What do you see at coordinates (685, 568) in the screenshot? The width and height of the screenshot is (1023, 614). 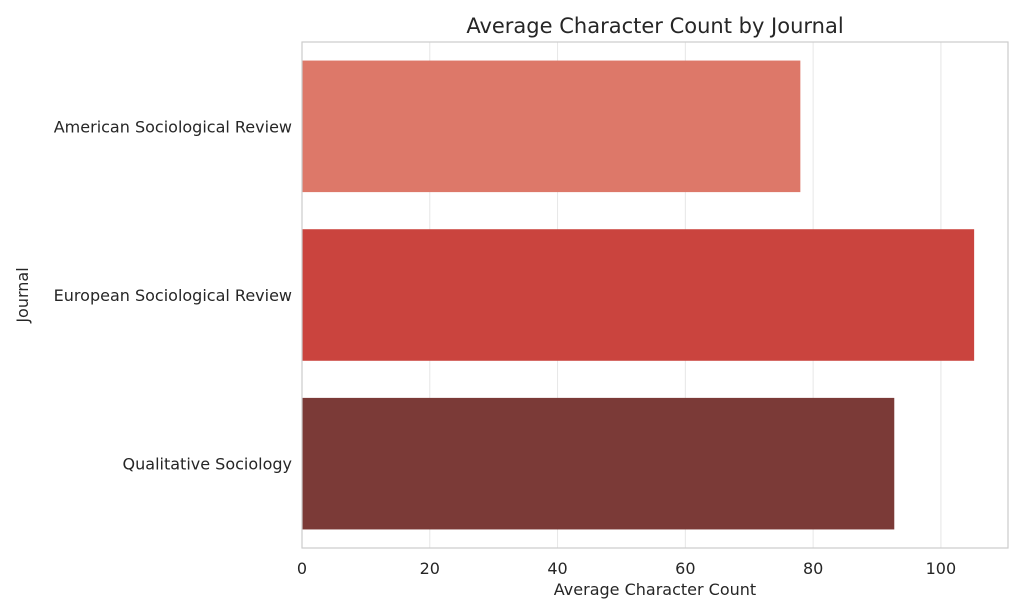 I see `x-tick-label: 60` at bounding box center [685, 568].